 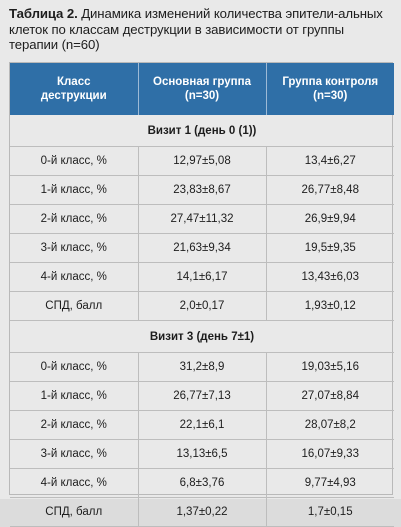 I want to click on value-cell: 23,83±8,67, so click(x=202, y=190).